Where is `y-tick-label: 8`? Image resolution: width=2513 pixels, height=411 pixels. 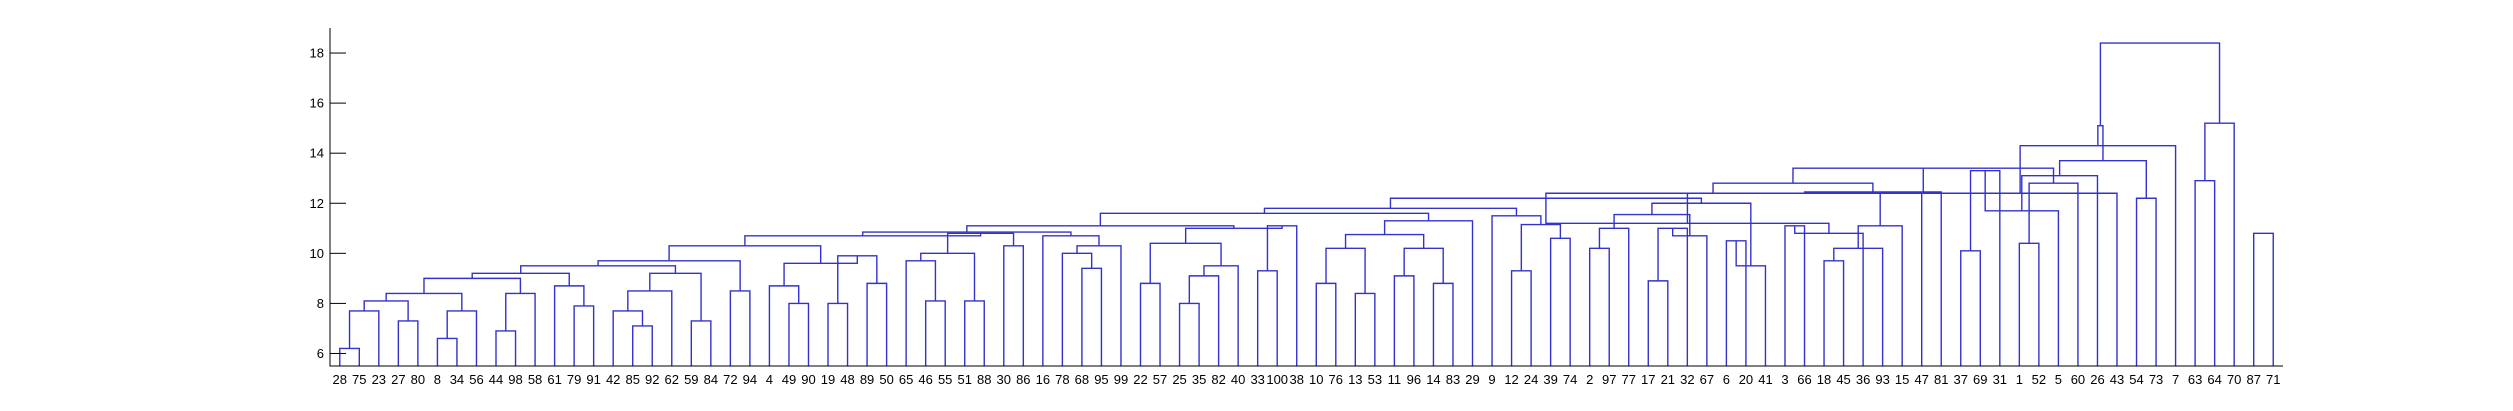
y-tick-label: 8 is located at coordinates (320, 303).